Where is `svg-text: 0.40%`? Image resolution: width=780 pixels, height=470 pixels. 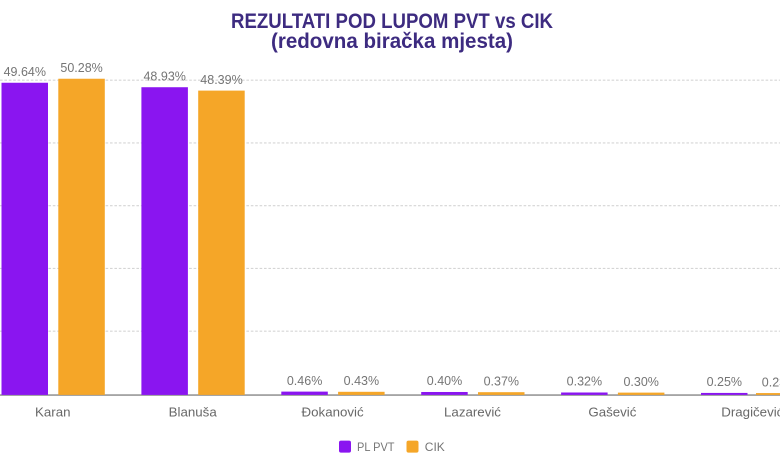 svg-text: 0.40% is located at coordinates (444, 381).